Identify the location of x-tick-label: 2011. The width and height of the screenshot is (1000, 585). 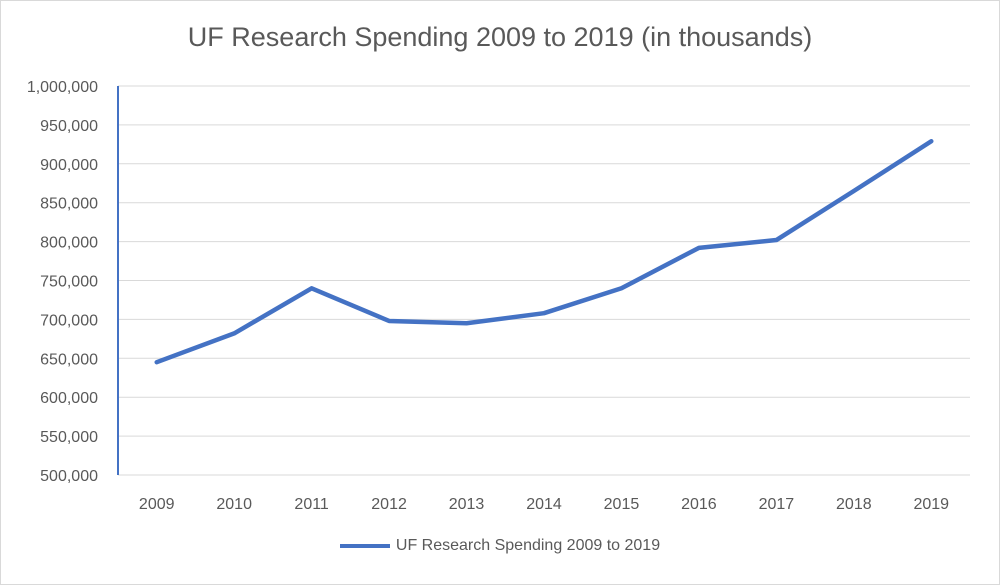
(311, 504).